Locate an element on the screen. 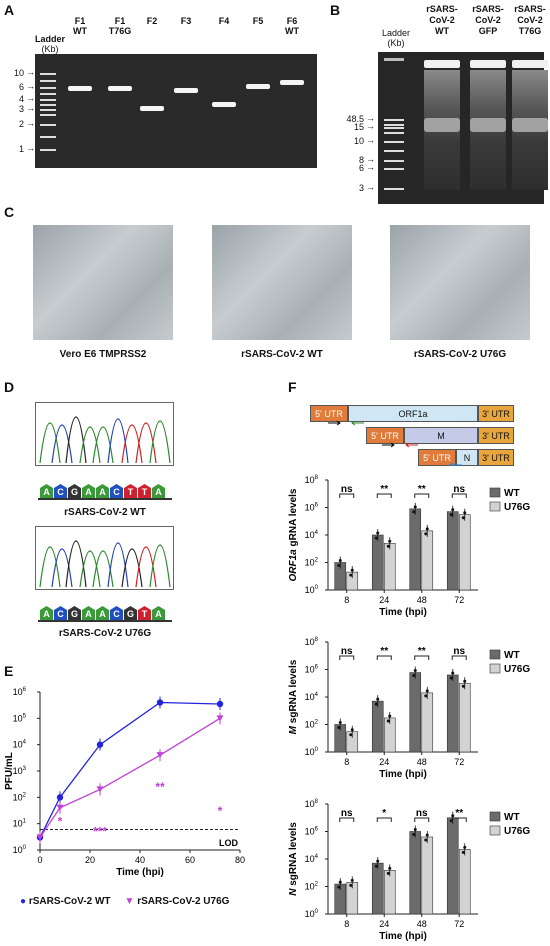 Image resolution: width=550 pixels, height=946 pixels. y-tick-label: 100 is located at coordinates (312, 752).